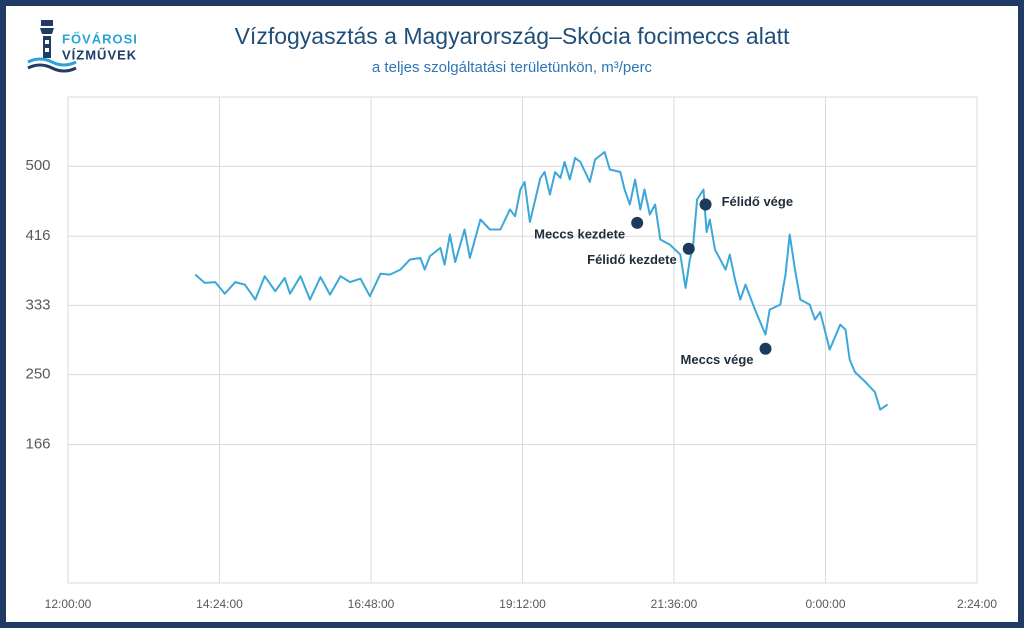  I want to click on x-tick-label: 14:24:00, so click(219, 604).